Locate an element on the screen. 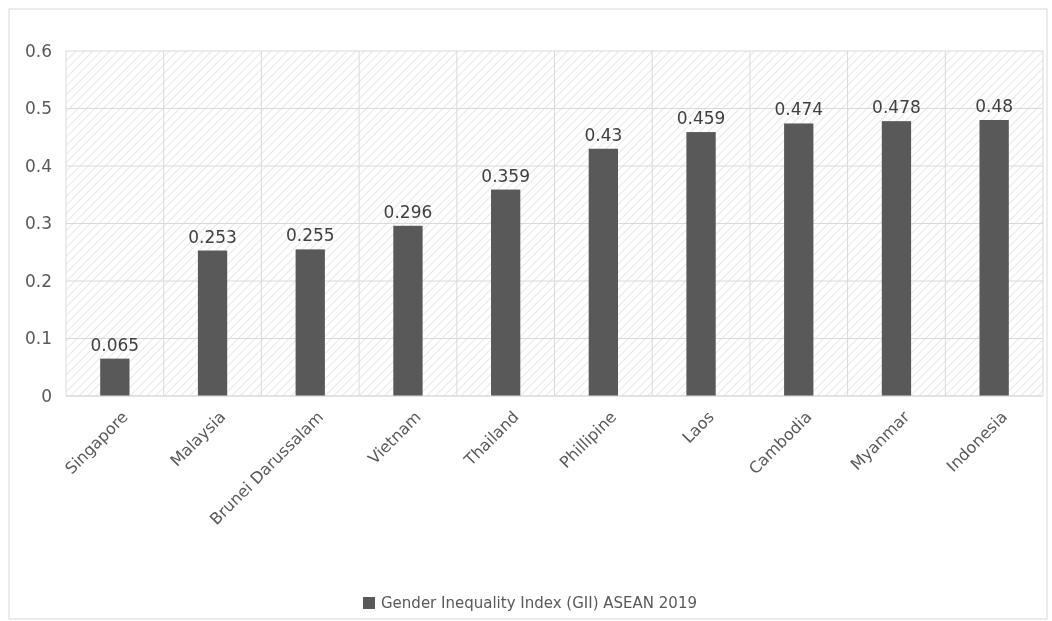  data-label: 0.43 is located at coordinates (603, 134).